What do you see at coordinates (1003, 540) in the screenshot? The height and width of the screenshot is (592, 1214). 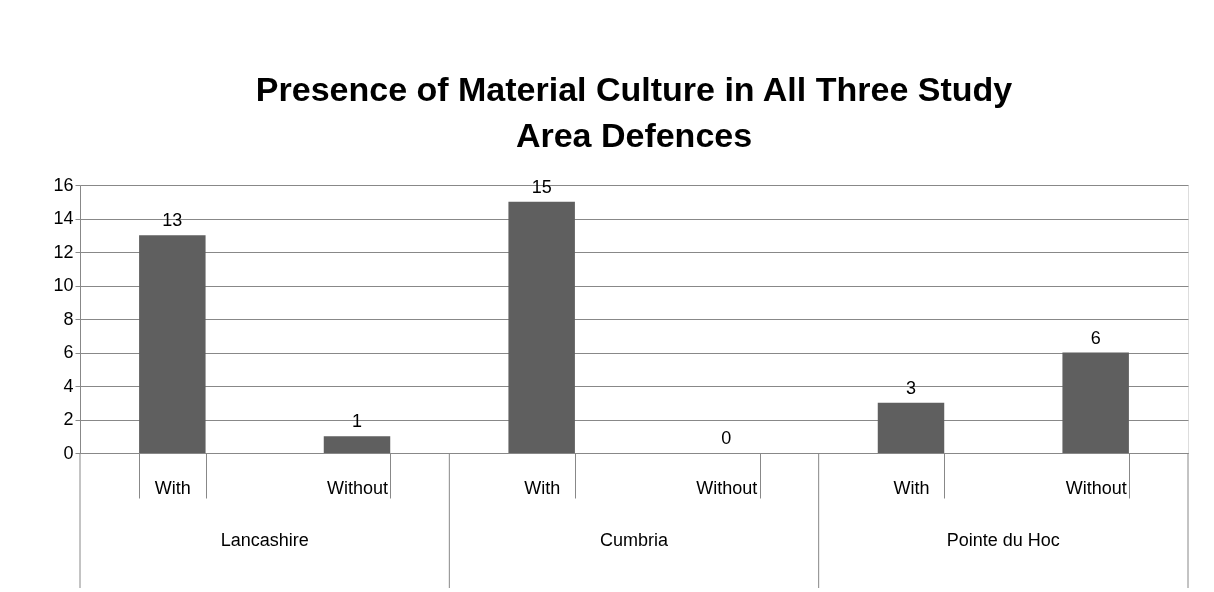 I see `text: Pointe du Hoc` at bounding box center [1003, 540].